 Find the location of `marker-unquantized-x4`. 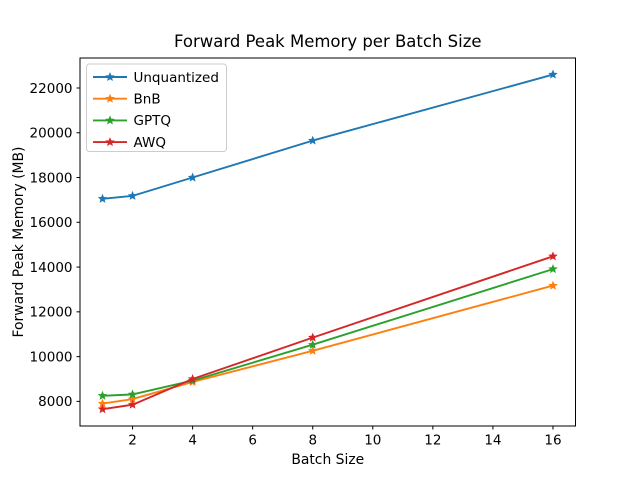

marker-unquantized-x4 is located at coordinates (192, 177).